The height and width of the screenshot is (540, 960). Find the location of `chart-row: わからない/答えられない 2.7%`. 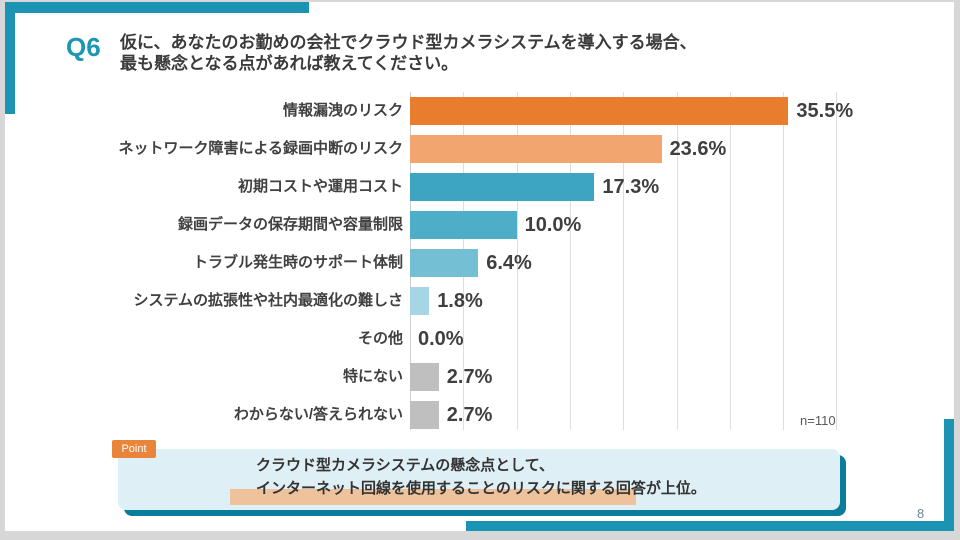

chart-row: わからない/答えられない 2.7% is located at coordinates (479, 415).